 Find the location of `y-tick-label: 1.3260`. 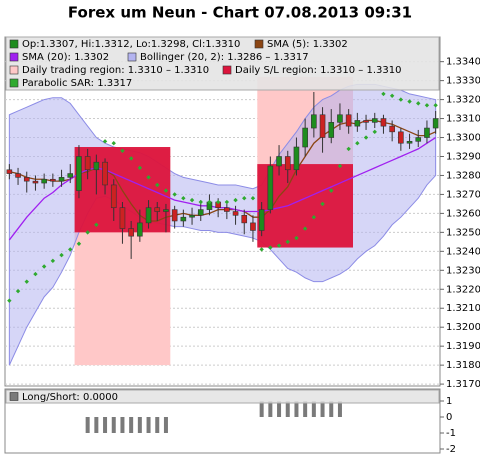

y-tick-label: 1.3260 is located at coordinates (463, 213).